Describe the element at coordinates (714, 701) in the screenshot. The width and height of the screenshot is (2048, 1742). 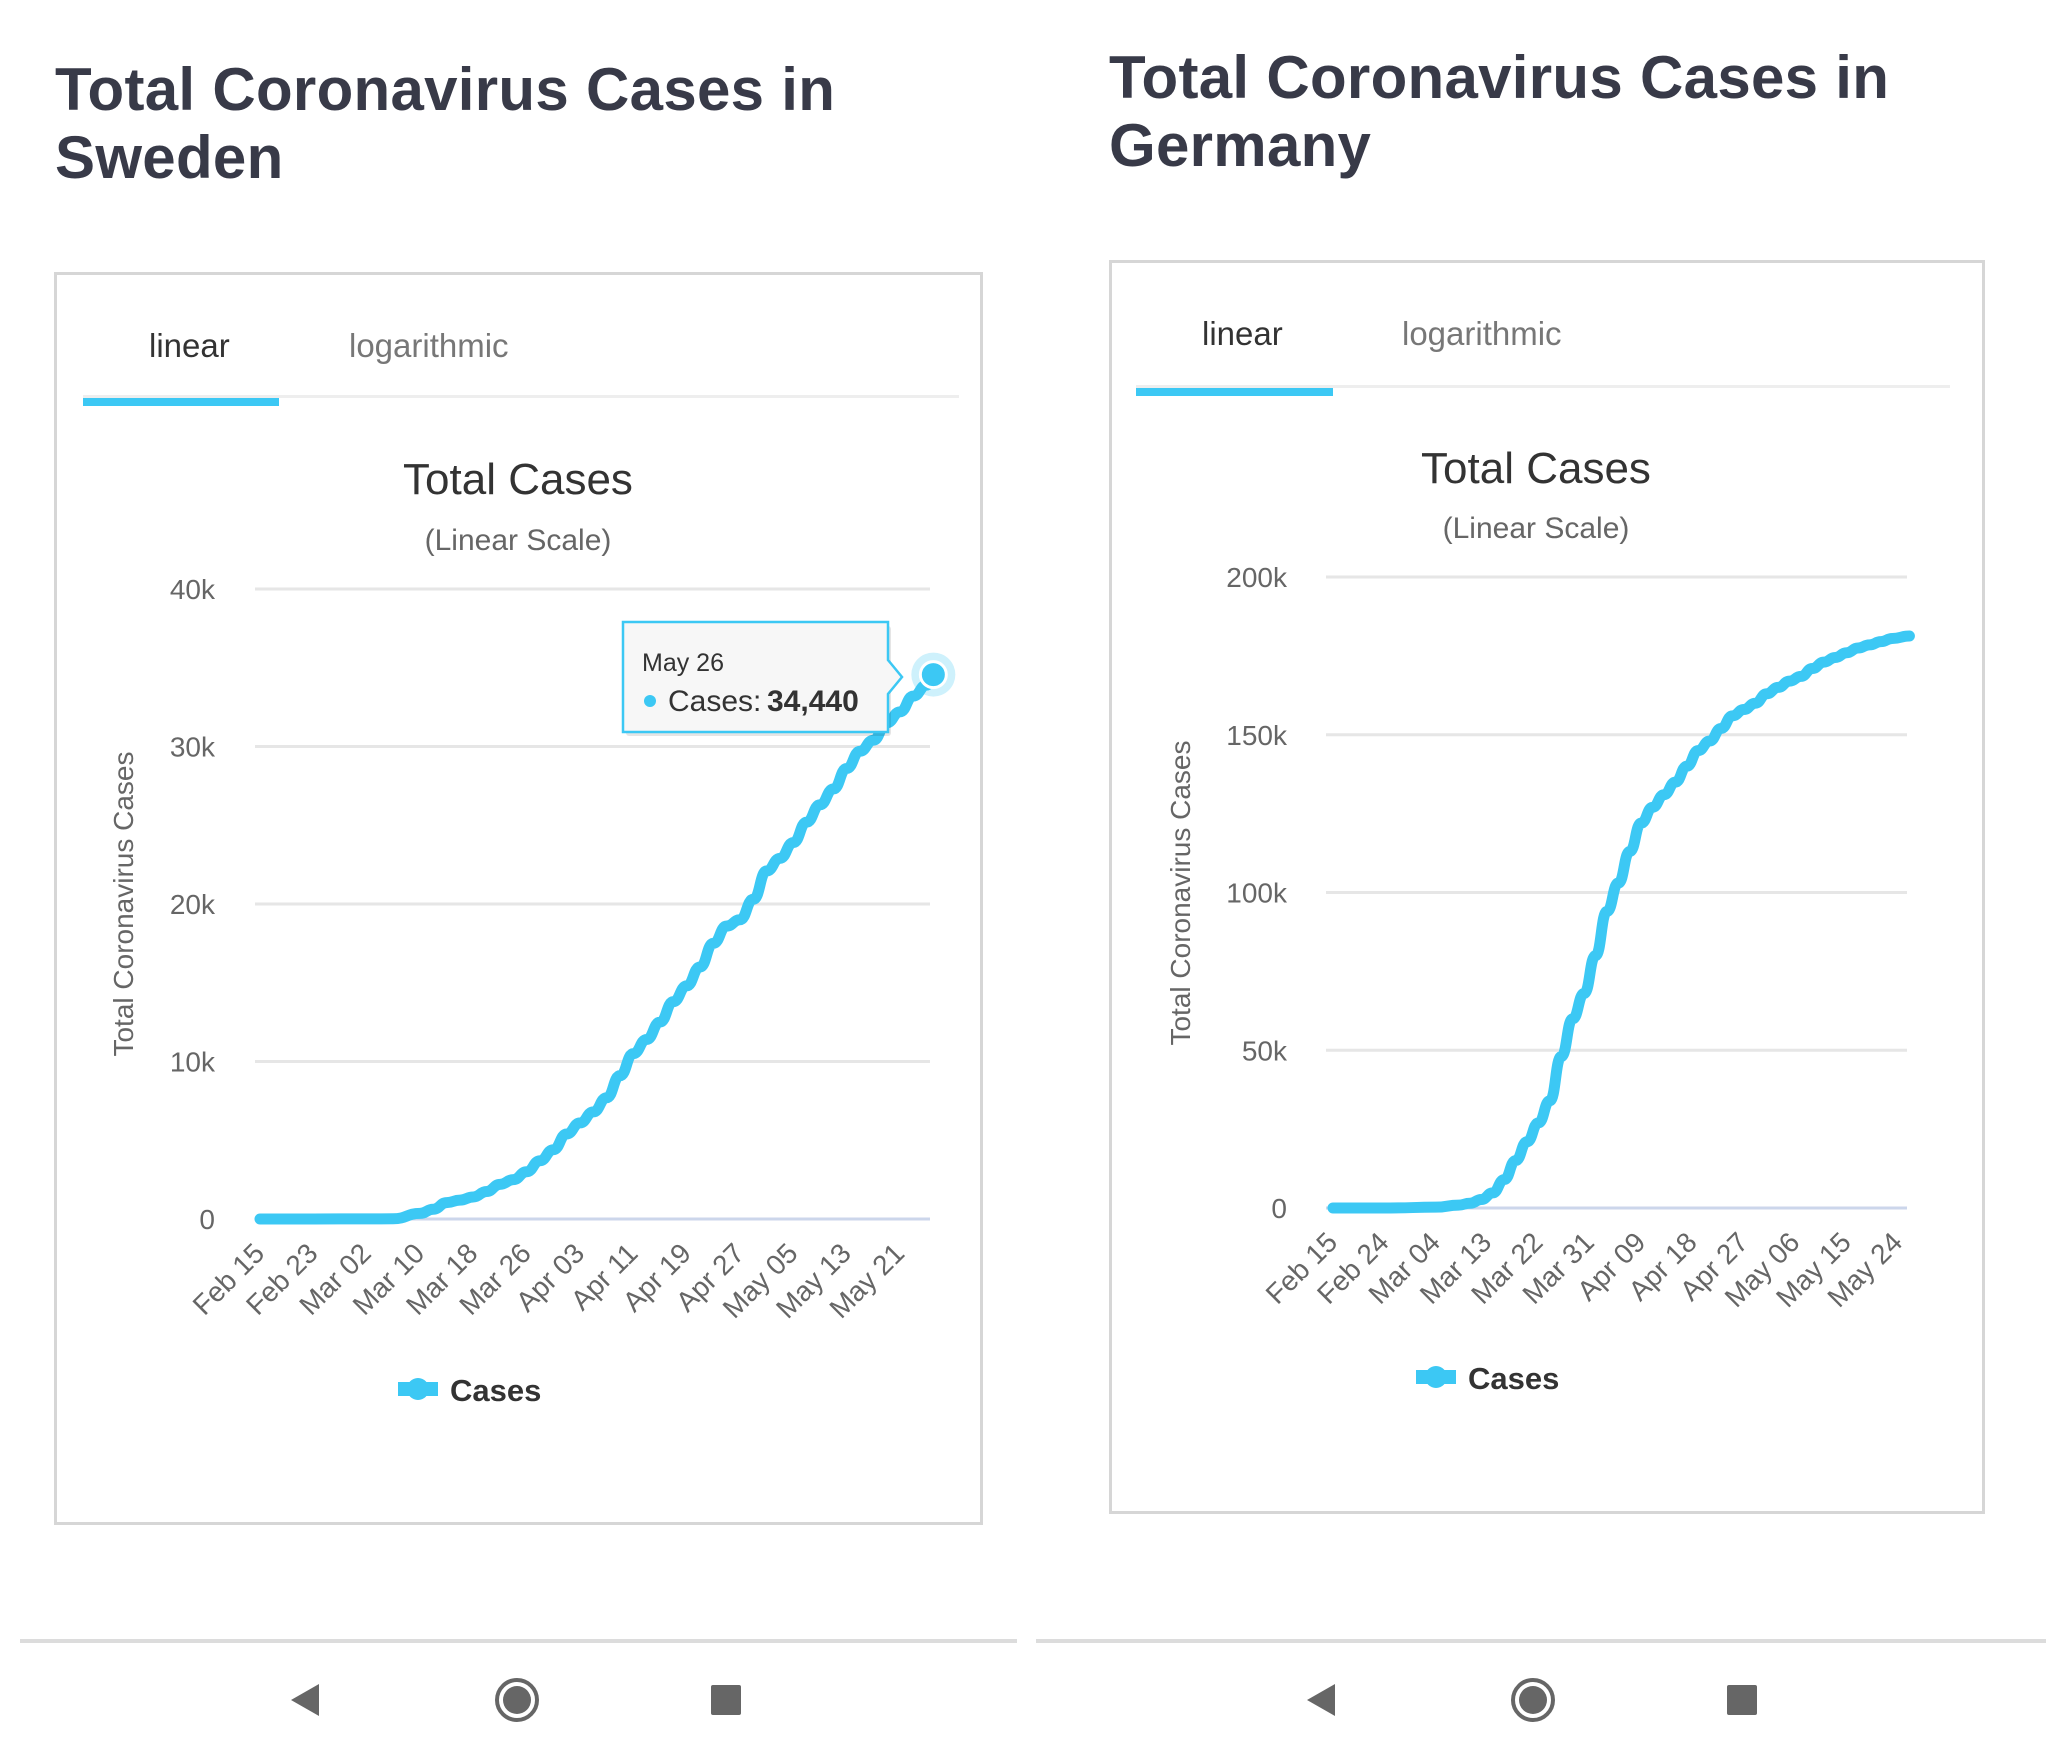
I see `tooltip-series-label: Cases:` at that location.